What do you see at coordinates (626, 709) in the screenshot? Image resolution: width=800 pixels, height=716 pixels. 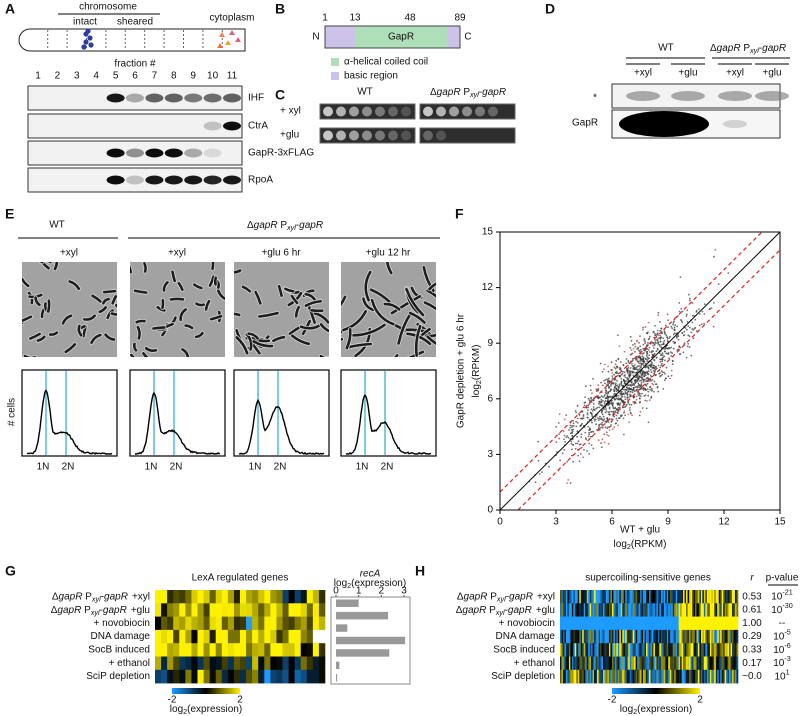 I see `colorbar-label-part: log` at bounding box center [626, 709].